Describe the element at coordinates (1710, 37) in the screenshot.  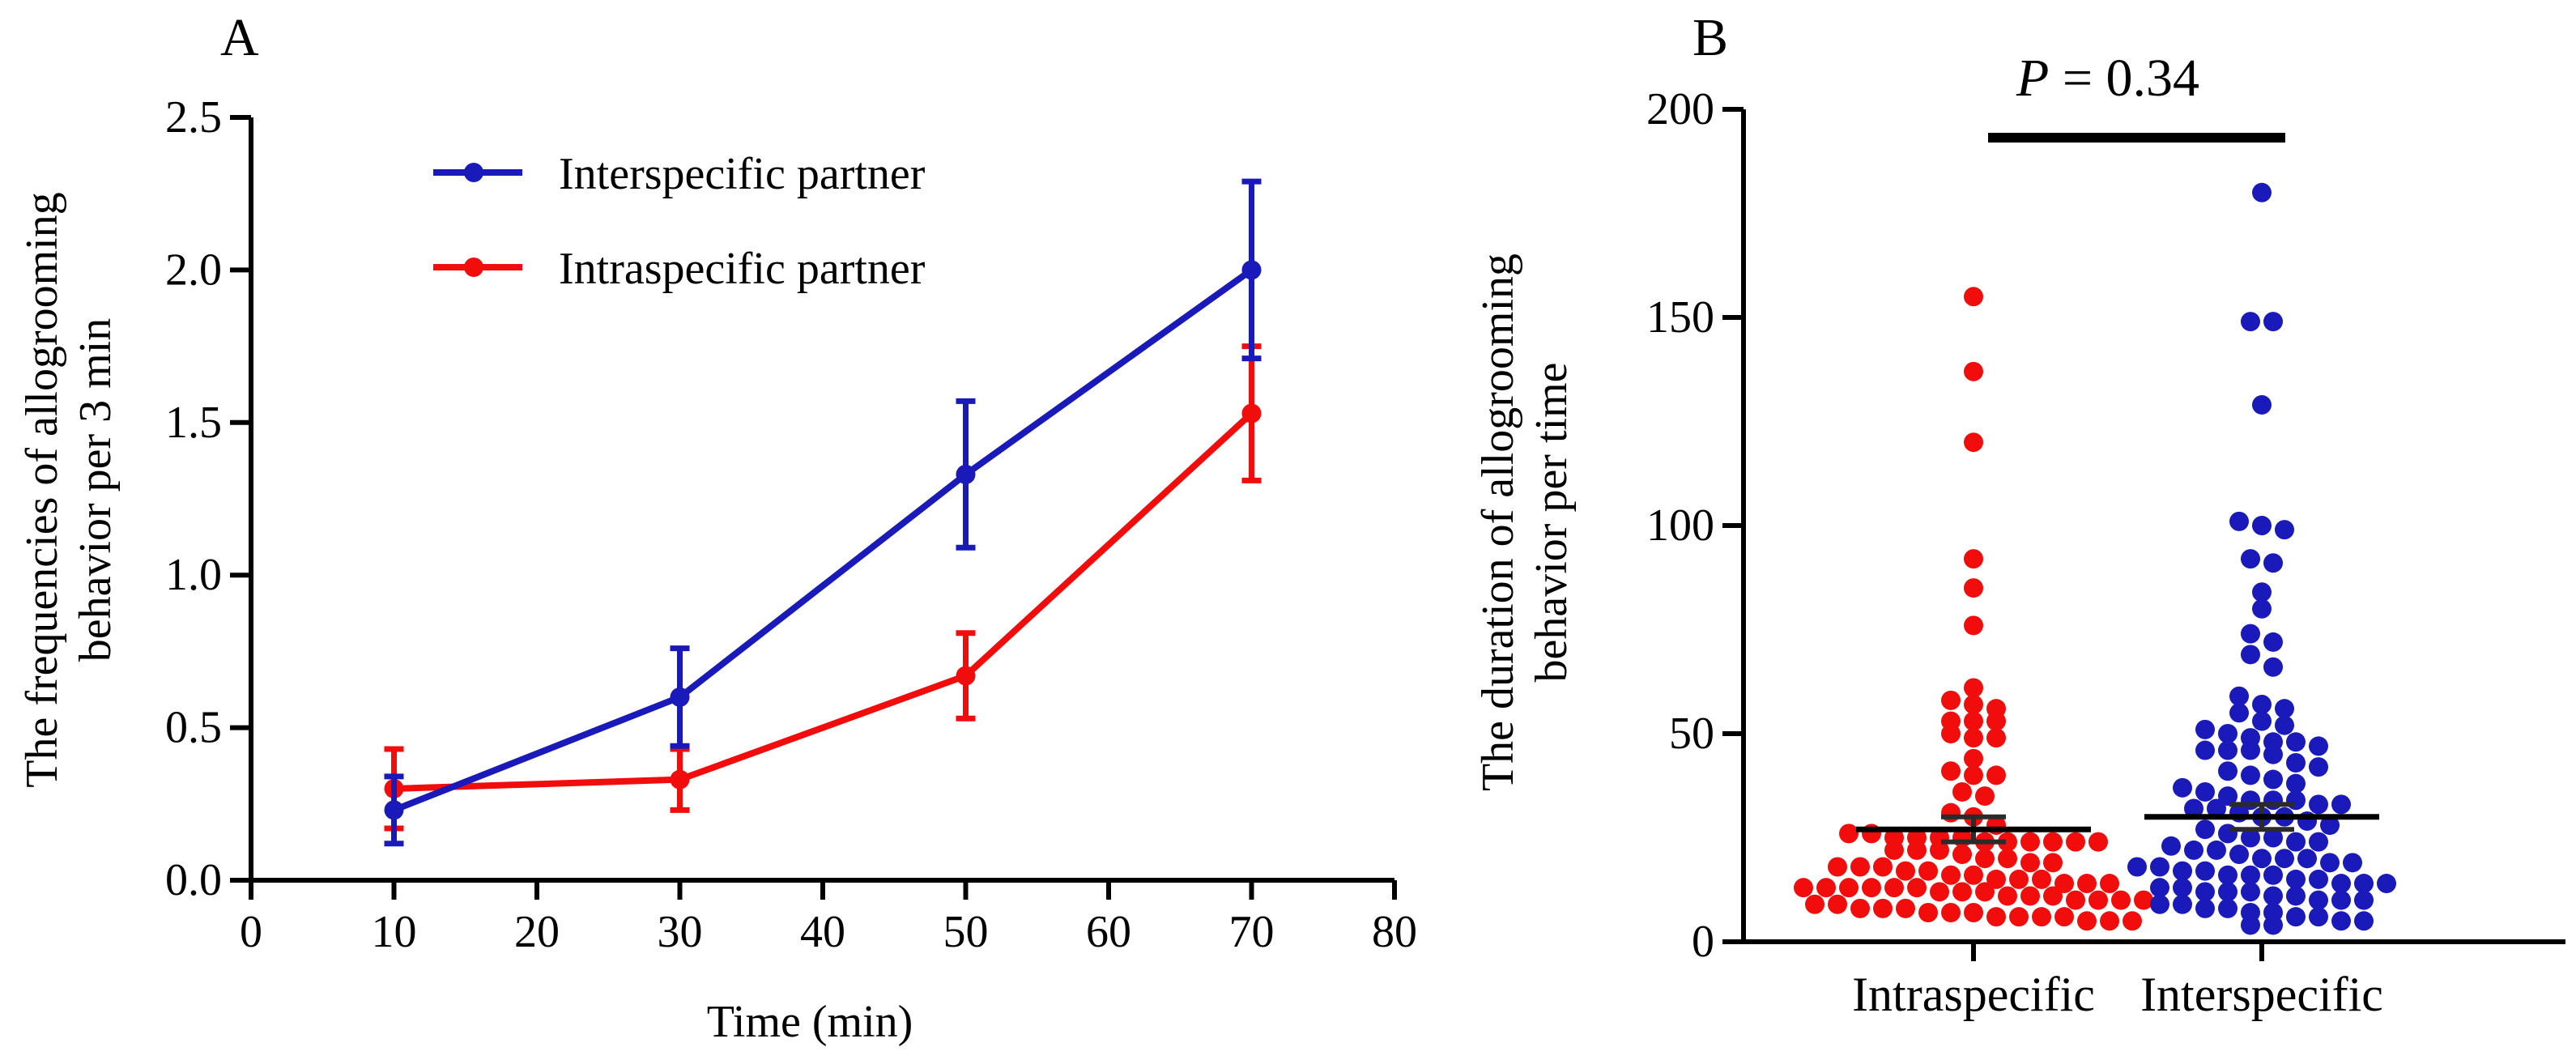
I see `panel-b-label: B` at that location.